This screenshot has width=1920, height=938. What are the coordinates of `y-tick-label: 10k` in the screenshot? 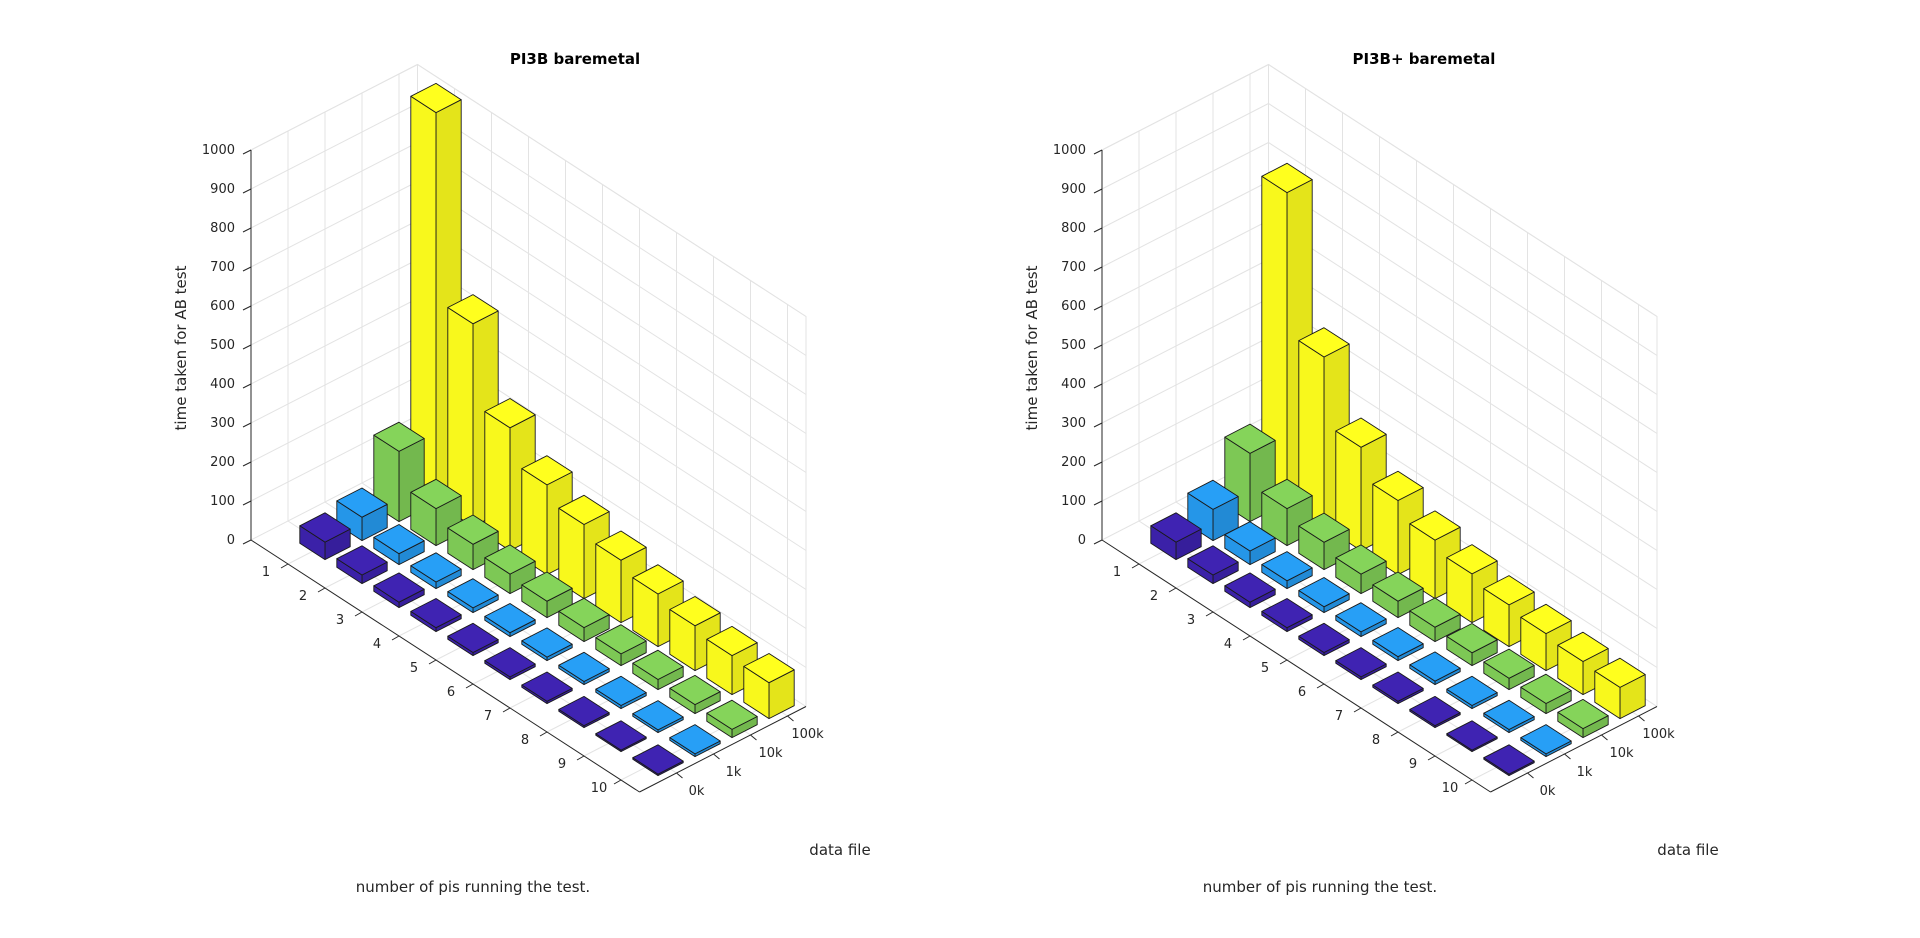 It's located at (1621, 753).